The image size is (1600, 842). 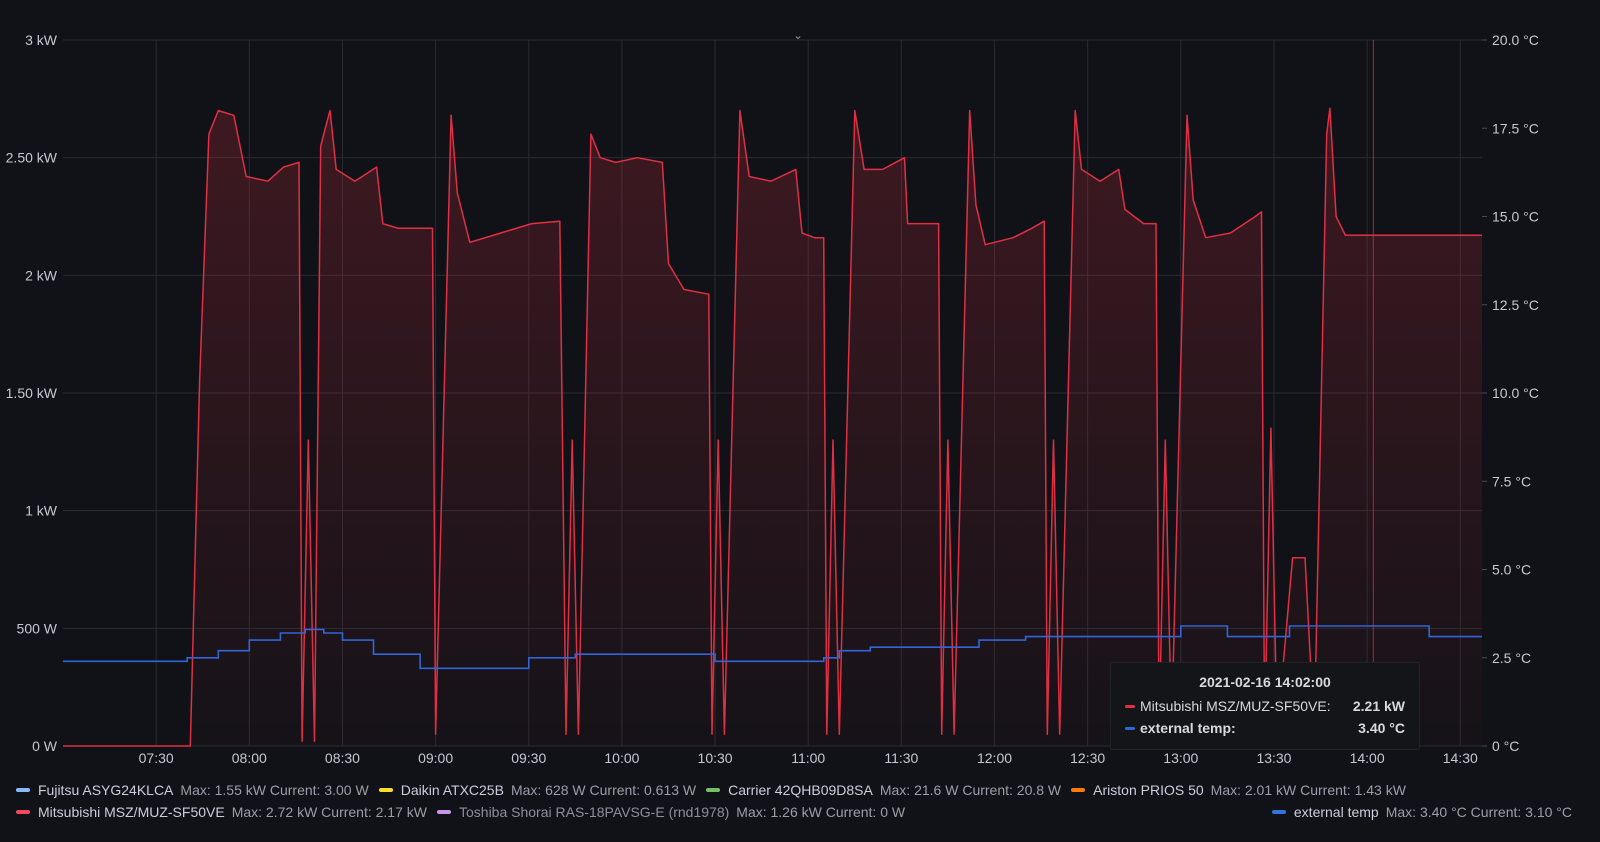 I want to click on y-right-tick-label: 12.5 °C, so click(x=1515, y=305).